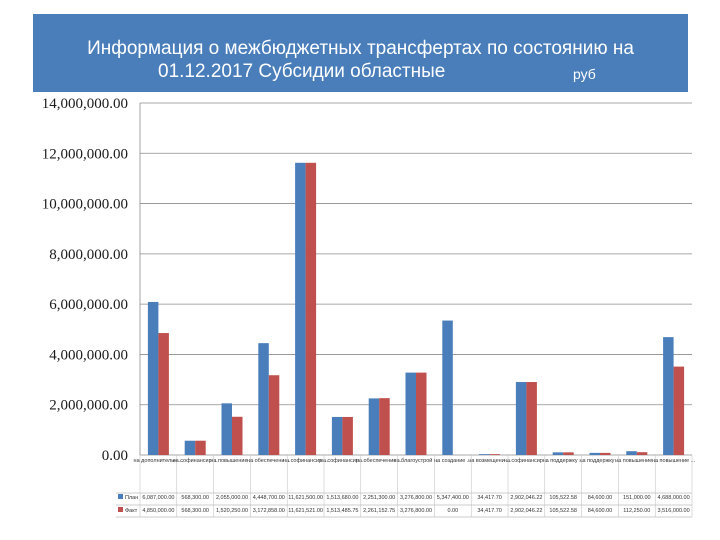 The width and height of the screenshot is (720, 540). I want to click on chart-title-line2: 01.12.2017 Субсидии областные, so click(302, 71).